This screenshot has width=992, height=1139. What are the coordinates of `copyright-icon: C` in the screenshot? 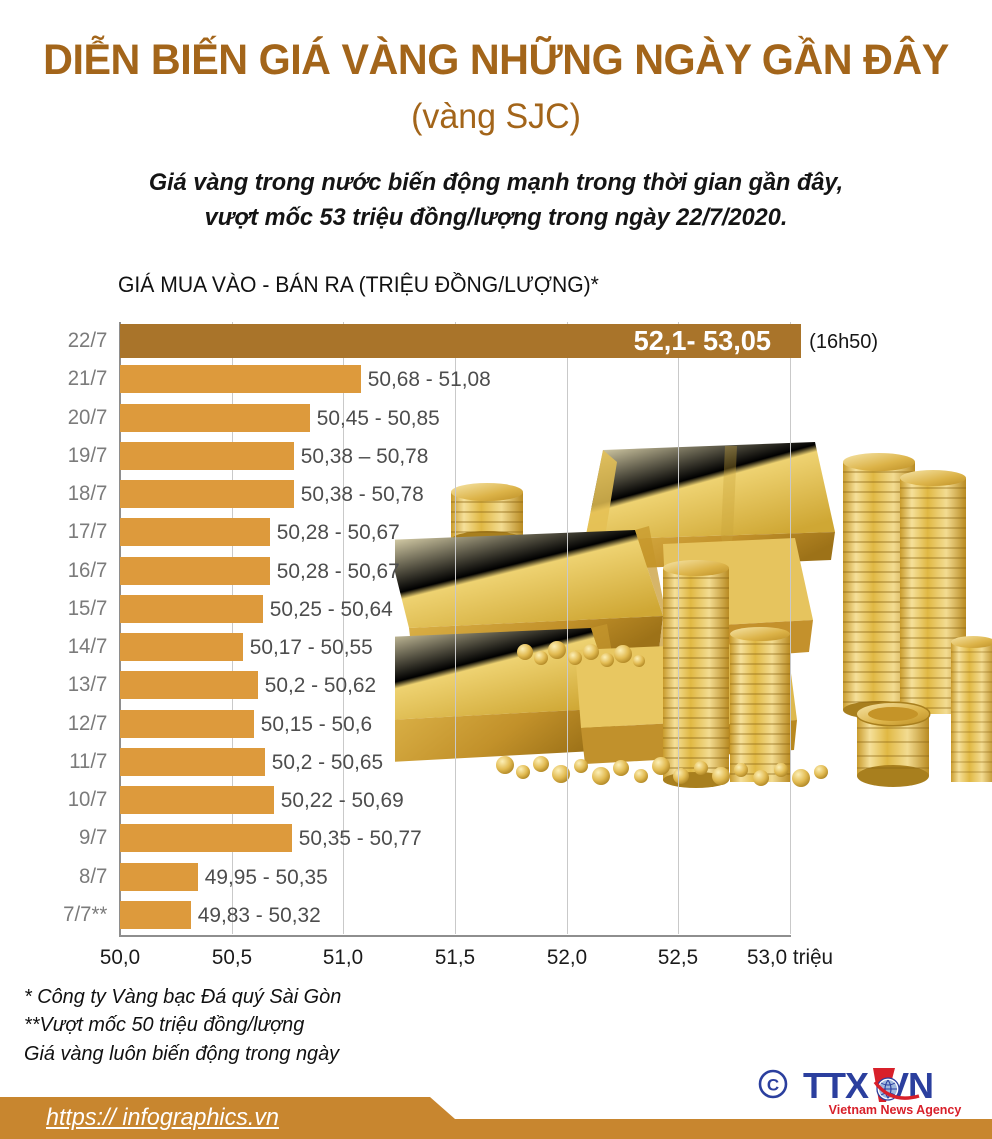 It's located at (773, 1084).